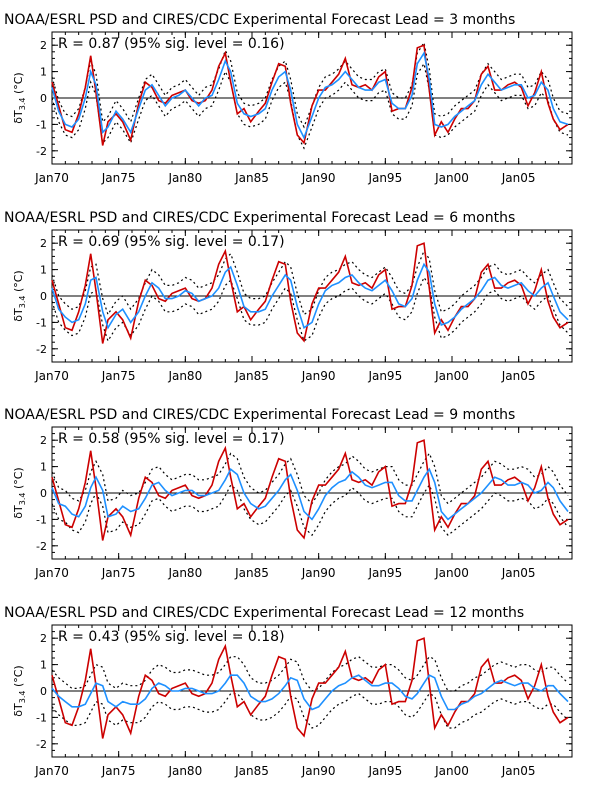 The image size is (600, 800). Describe the element at coordinates (171, 242) in the screenshot. I see `correlation-annotation: R = 0.69 (95% sig. level = 0.17)` at that location.